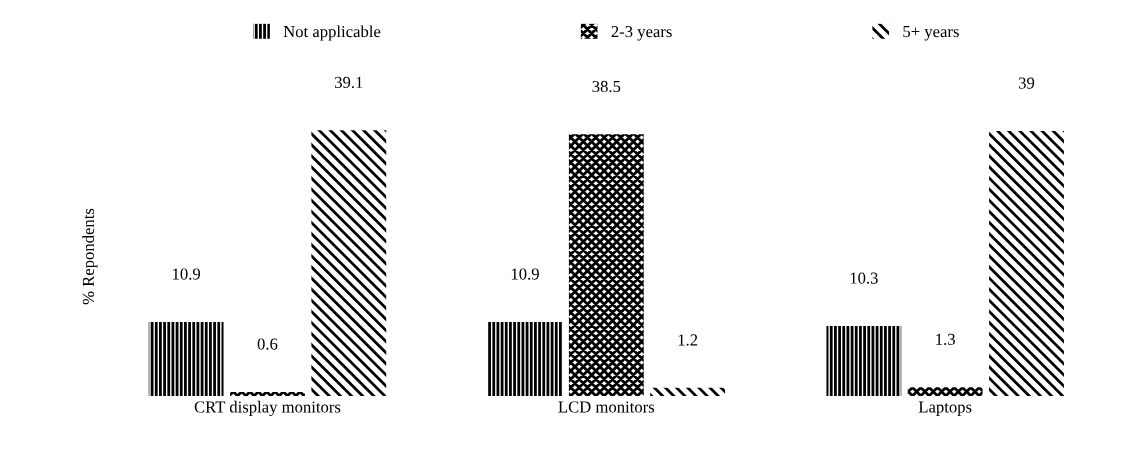 The width and height of the screenshot is (1144, 450). I want to click on y-axis-title: % Repondents, so click(90, 256).